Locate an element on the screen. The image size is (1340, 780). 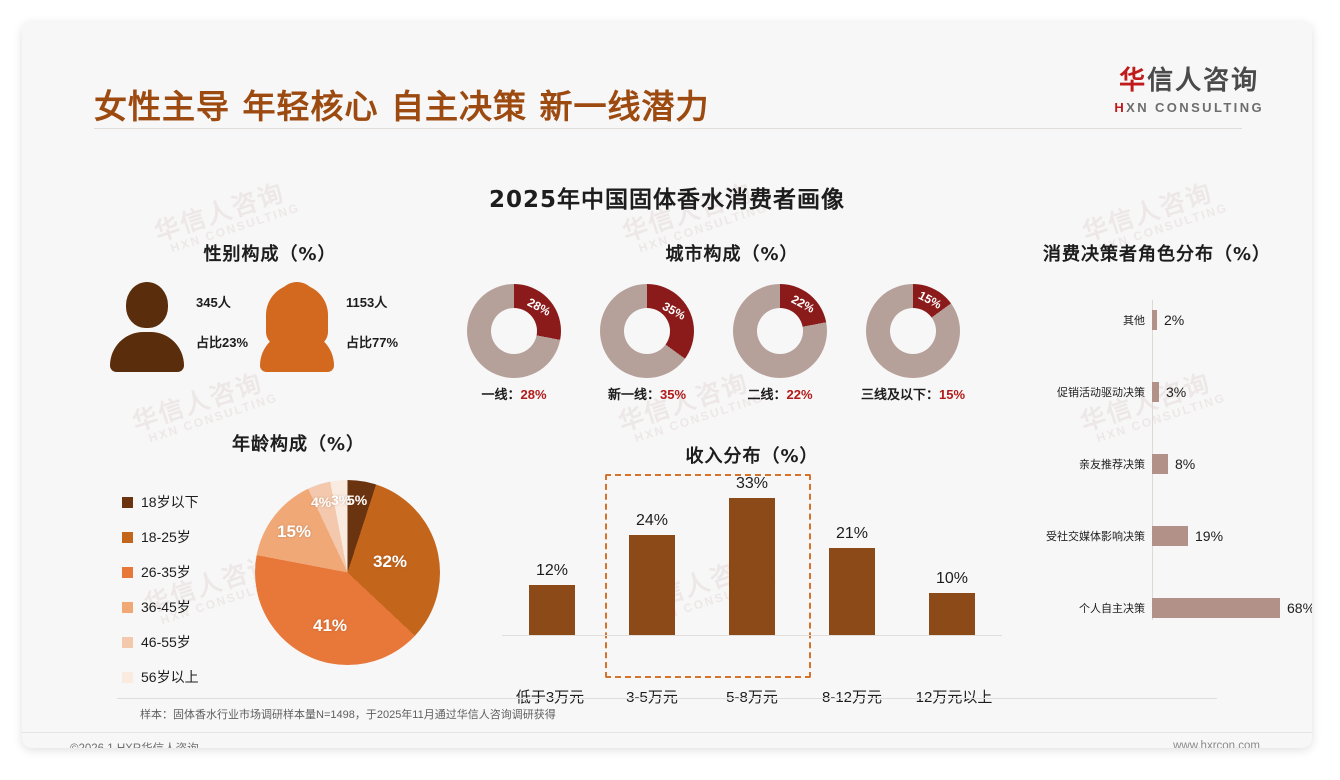
income-value: 12% is located at coordinates (552, 570).